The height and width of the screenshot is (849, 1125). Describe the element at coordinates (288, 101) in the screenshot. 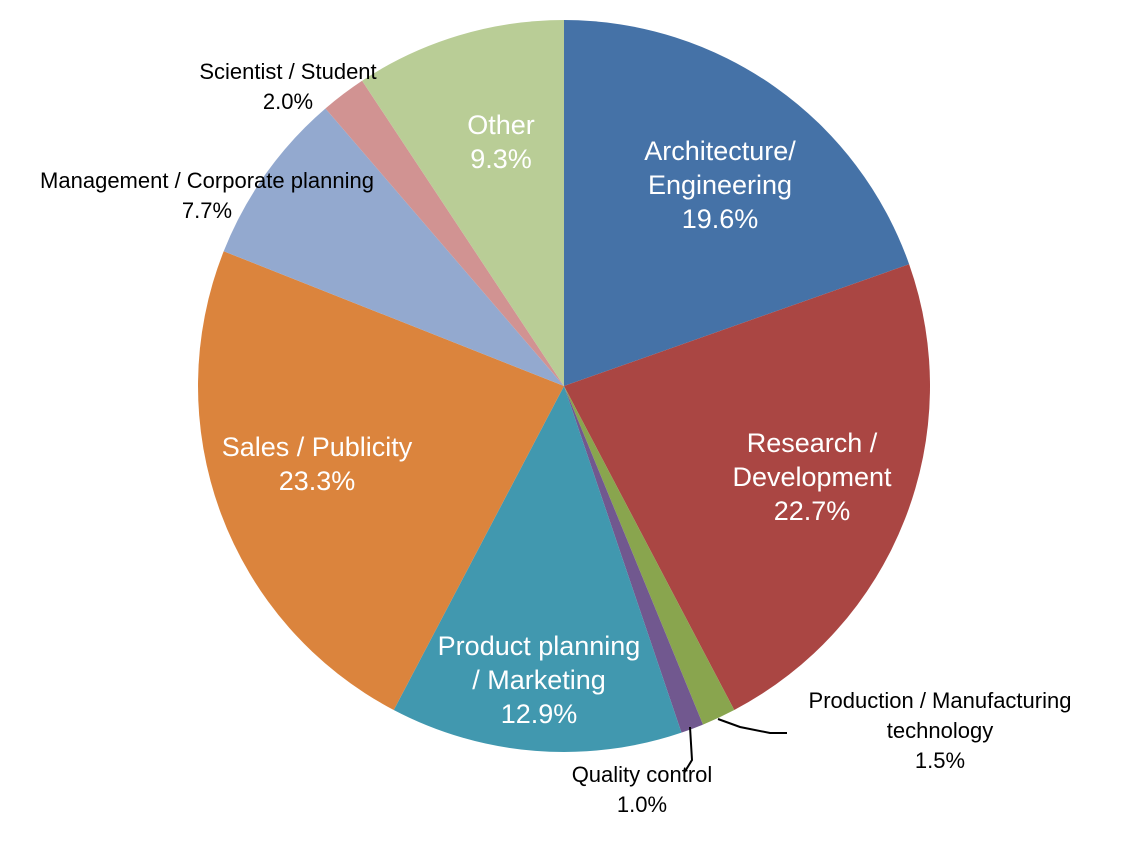

I see `slice-value-label: 2.0%` at that location.